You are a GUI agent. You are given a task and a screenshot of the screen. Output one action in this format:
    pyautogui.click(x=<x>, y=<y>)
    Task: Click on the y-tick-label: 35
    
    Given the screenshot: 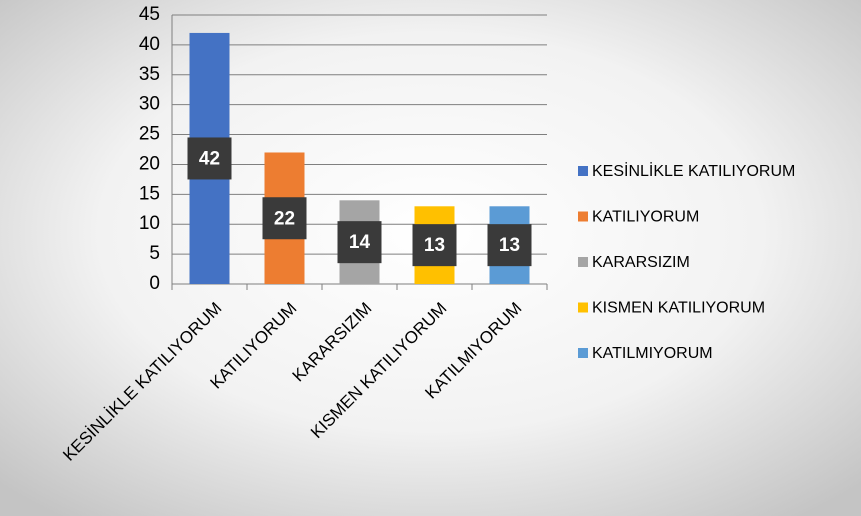 What is the action you would take?
    pyautogui.click(x=149, y=74)
    